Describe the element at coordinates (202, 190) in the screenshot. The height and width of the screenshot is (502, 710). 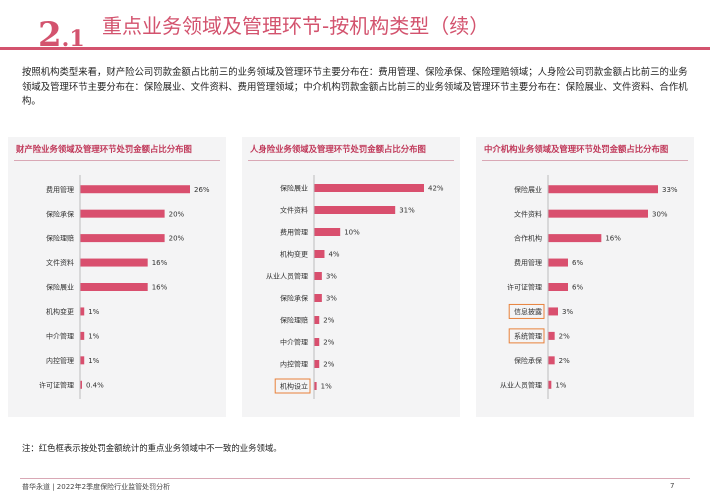
I see `value-label: 26%` at that location.